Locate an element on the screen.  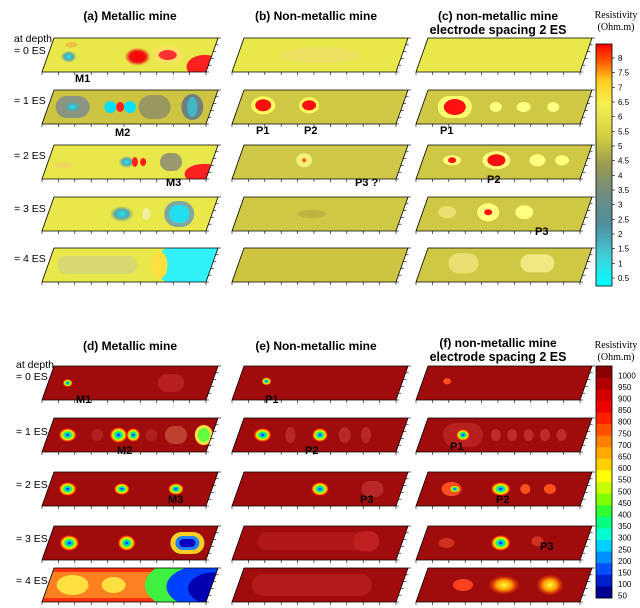
colorbar-tick-label: 5 is located at coordinates (620, 146).